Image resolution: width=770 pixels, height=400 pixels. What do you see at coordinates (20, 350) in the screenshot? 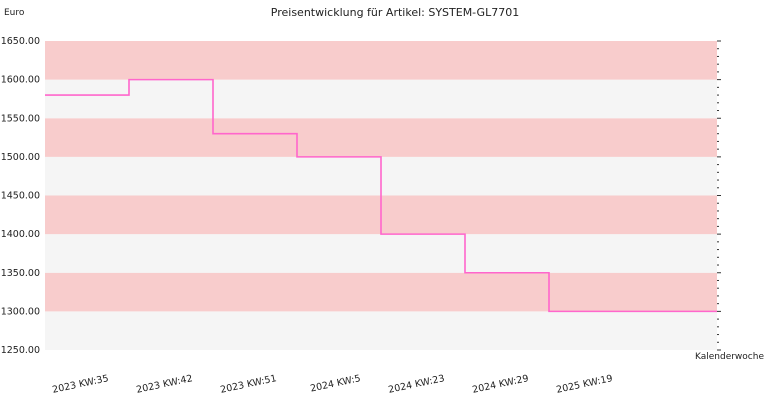
I see `y-tick-label: 1250.00` at bounding box center [20, 350].